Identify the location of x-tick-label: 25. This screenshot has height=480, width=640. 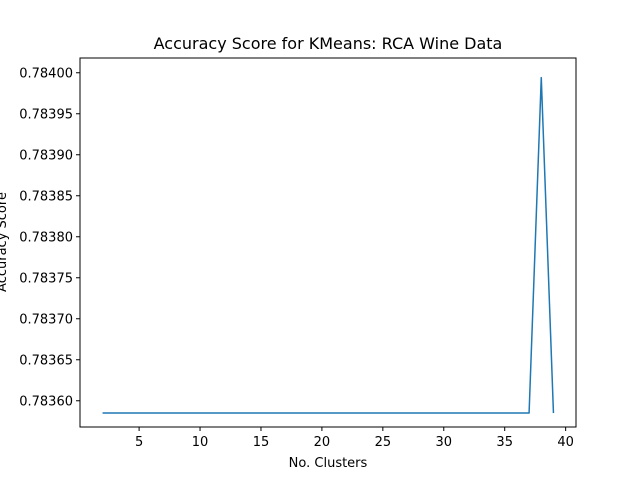
(383, 442).